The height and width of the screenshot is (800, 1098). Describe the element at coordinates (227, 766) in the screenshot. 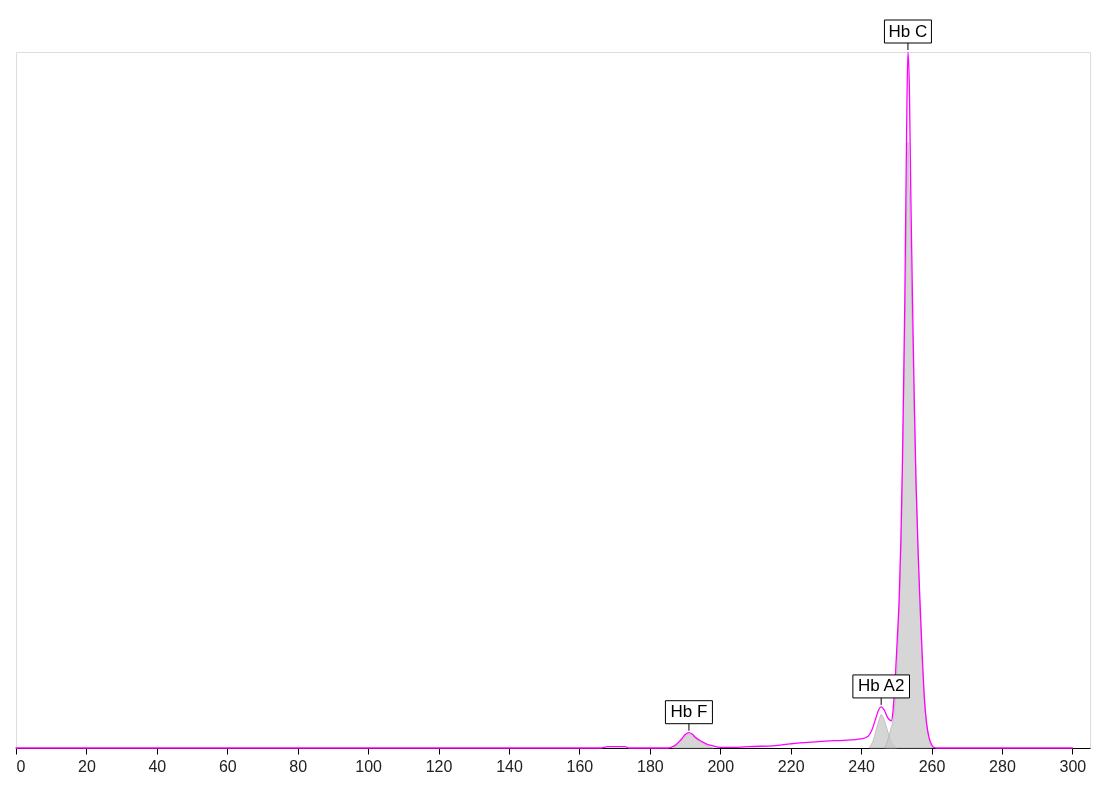

I see `x-tick-label: 60` at that location.